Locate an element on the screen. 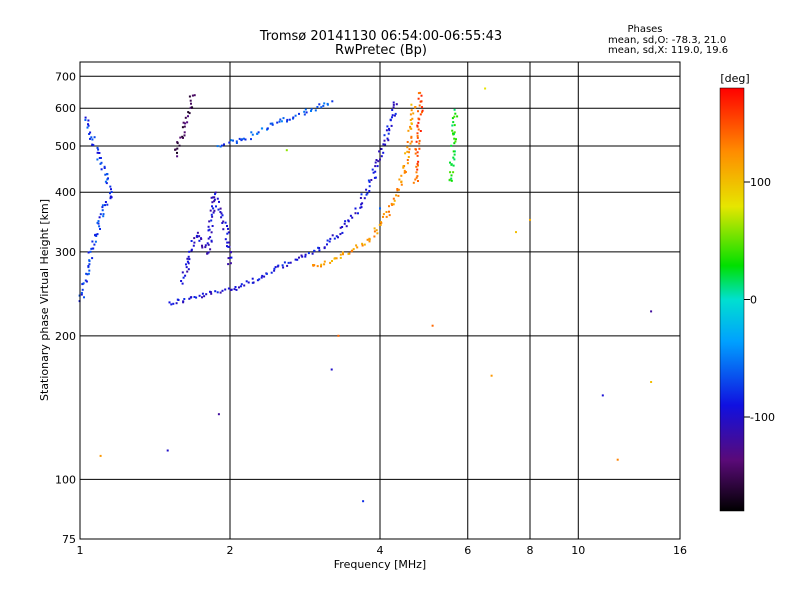 The width and height of the screenshot is (800, 600). colorbar is located at coordinates (732, 299).